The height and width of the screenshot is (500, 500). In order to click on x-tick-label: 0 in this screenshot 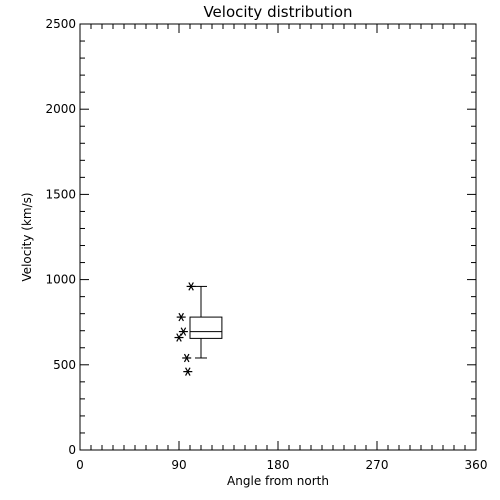, I will do `click(80, 465)`.